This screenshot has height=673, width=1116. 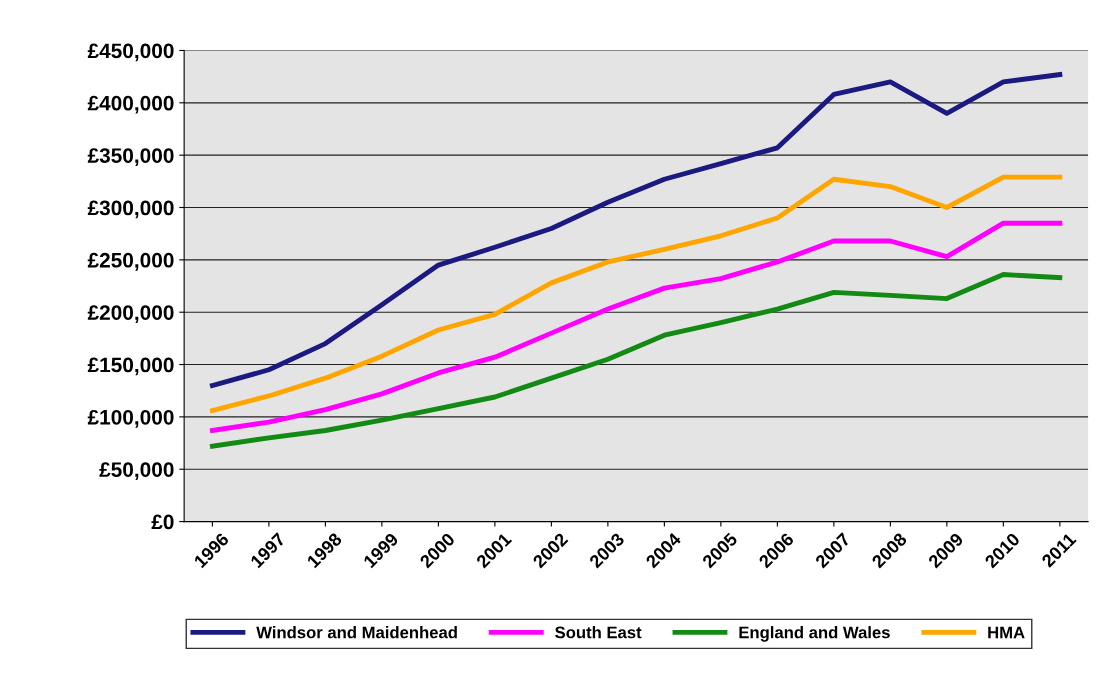 What do you see at coordinates (130, 314) in the screenshot?
I see `y-tick-label: £200,000` at bounding box center [130, 314].